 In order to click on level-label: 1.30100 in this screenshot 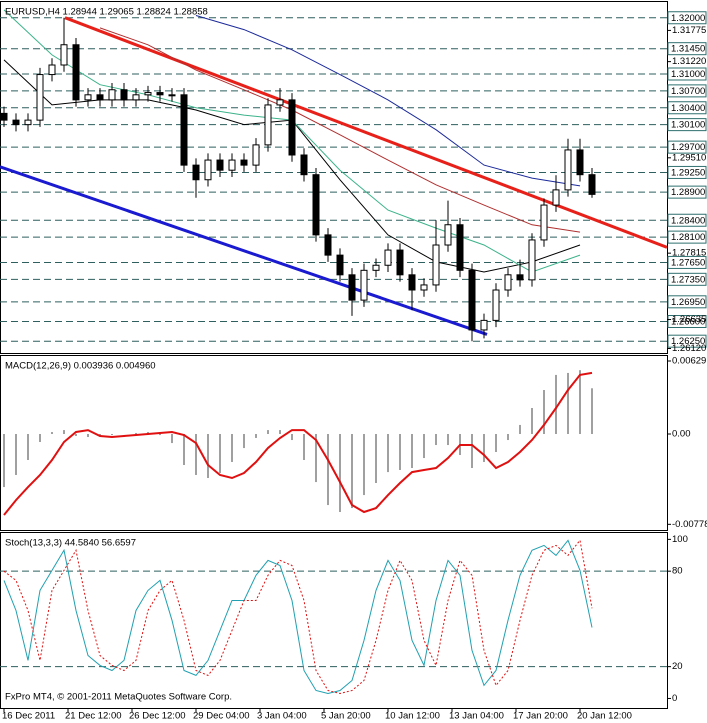, I will do `click(688, 125)`.